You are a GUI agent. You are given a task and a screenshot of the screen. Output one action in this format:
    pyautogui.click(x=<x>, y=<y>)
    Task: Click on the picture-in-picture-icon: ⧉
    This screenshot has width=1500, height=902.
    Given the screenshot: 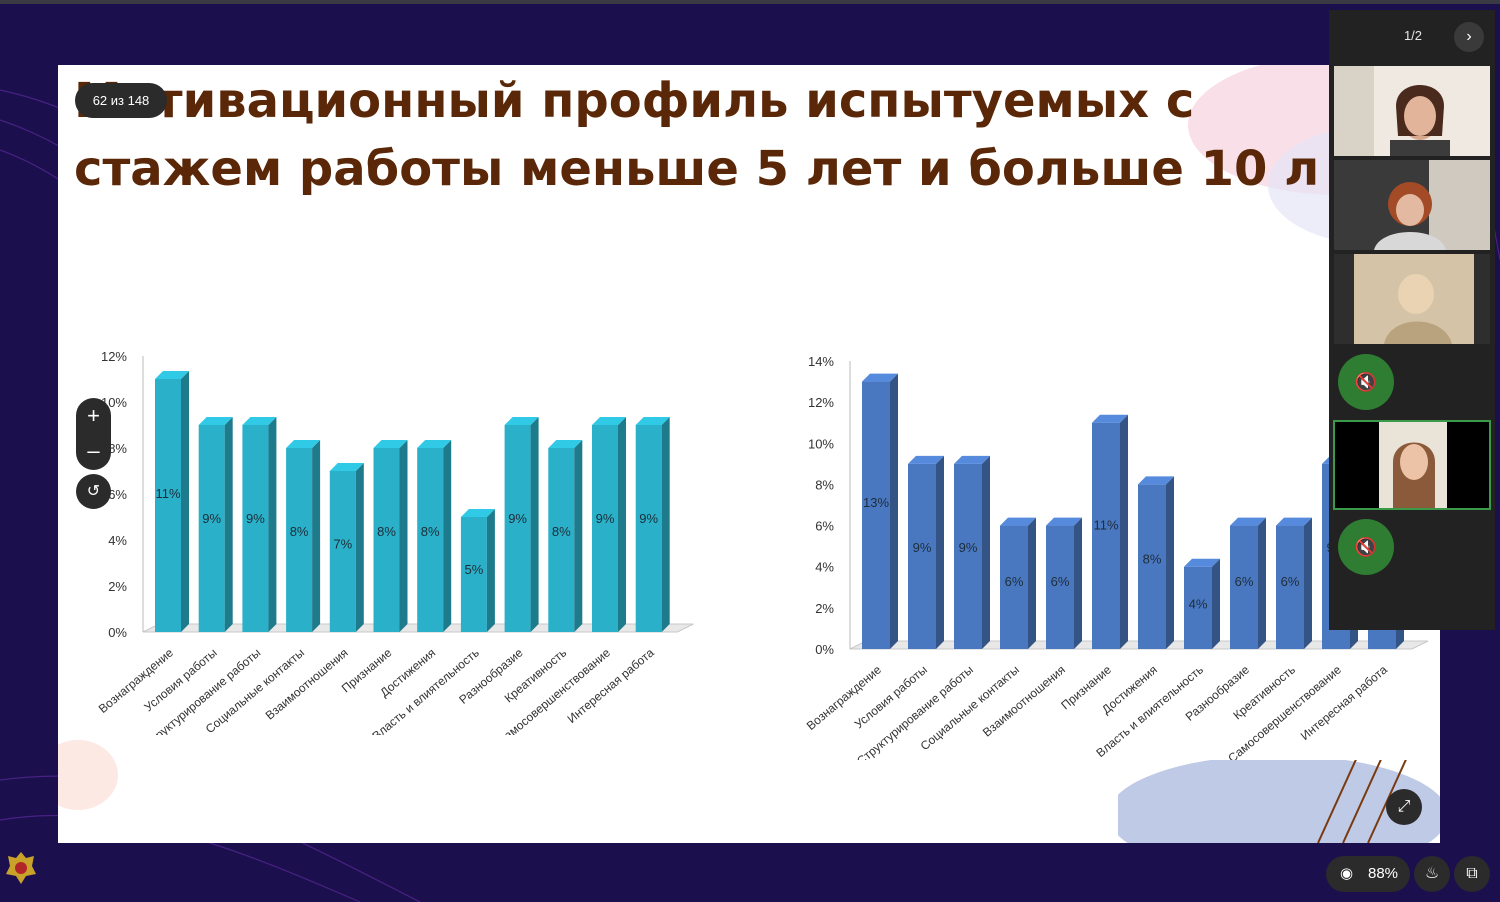 What is the action you would take?
    pyautogui.click(x=1472, y=873)
    